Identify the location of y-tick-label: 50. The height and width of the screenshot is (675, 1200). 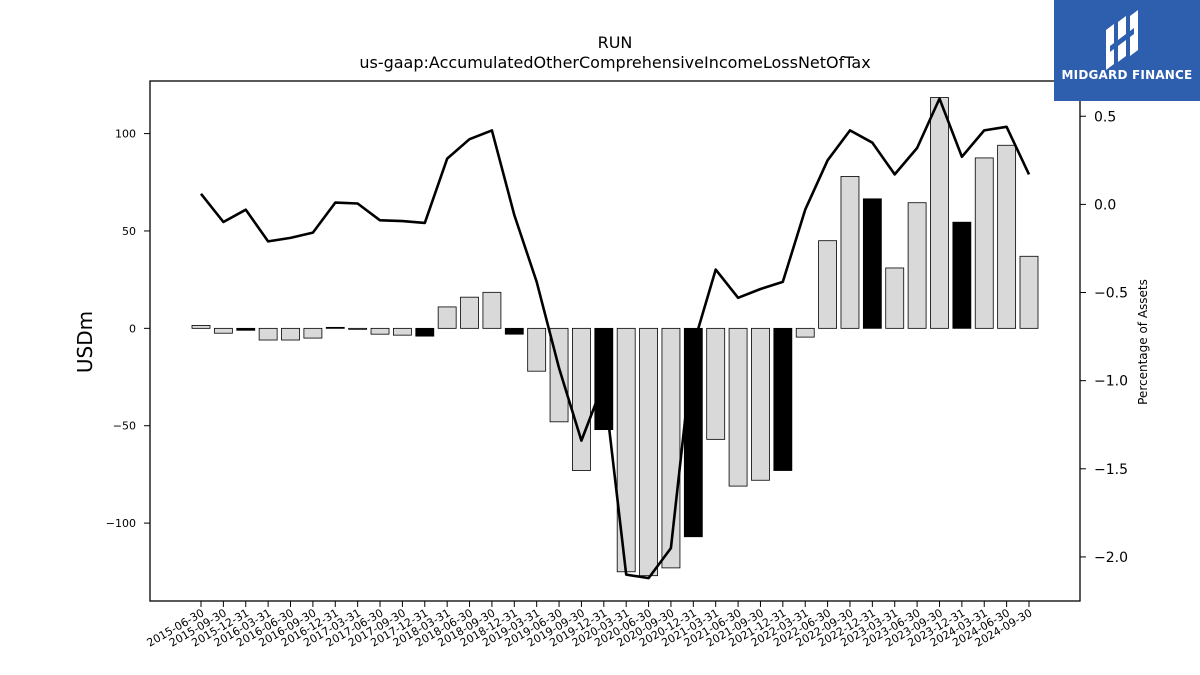
(129, 231).